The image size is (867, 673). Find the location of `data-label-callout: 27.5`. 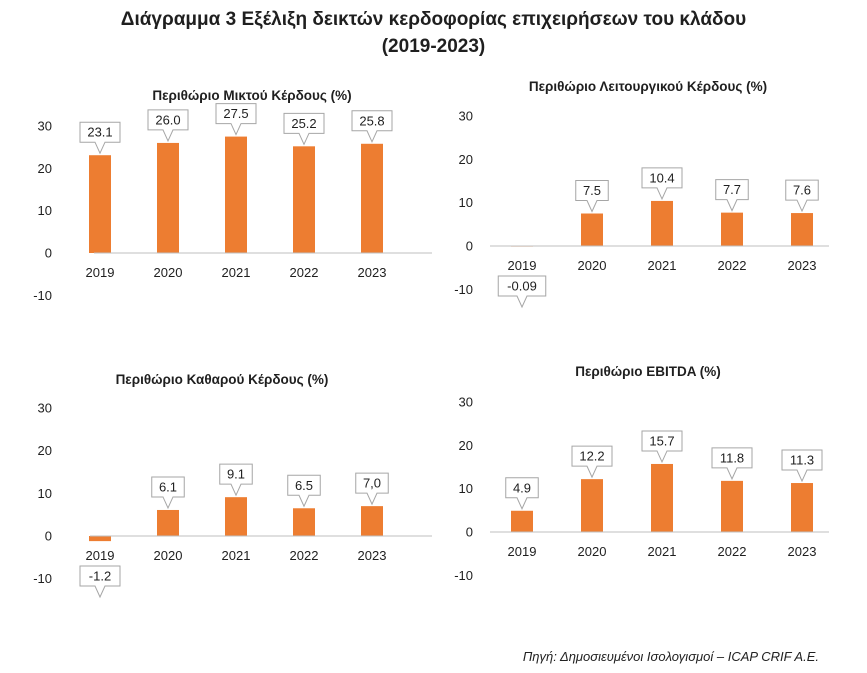

data-label-callout: 27.5 is located at coordinates (236, 119).